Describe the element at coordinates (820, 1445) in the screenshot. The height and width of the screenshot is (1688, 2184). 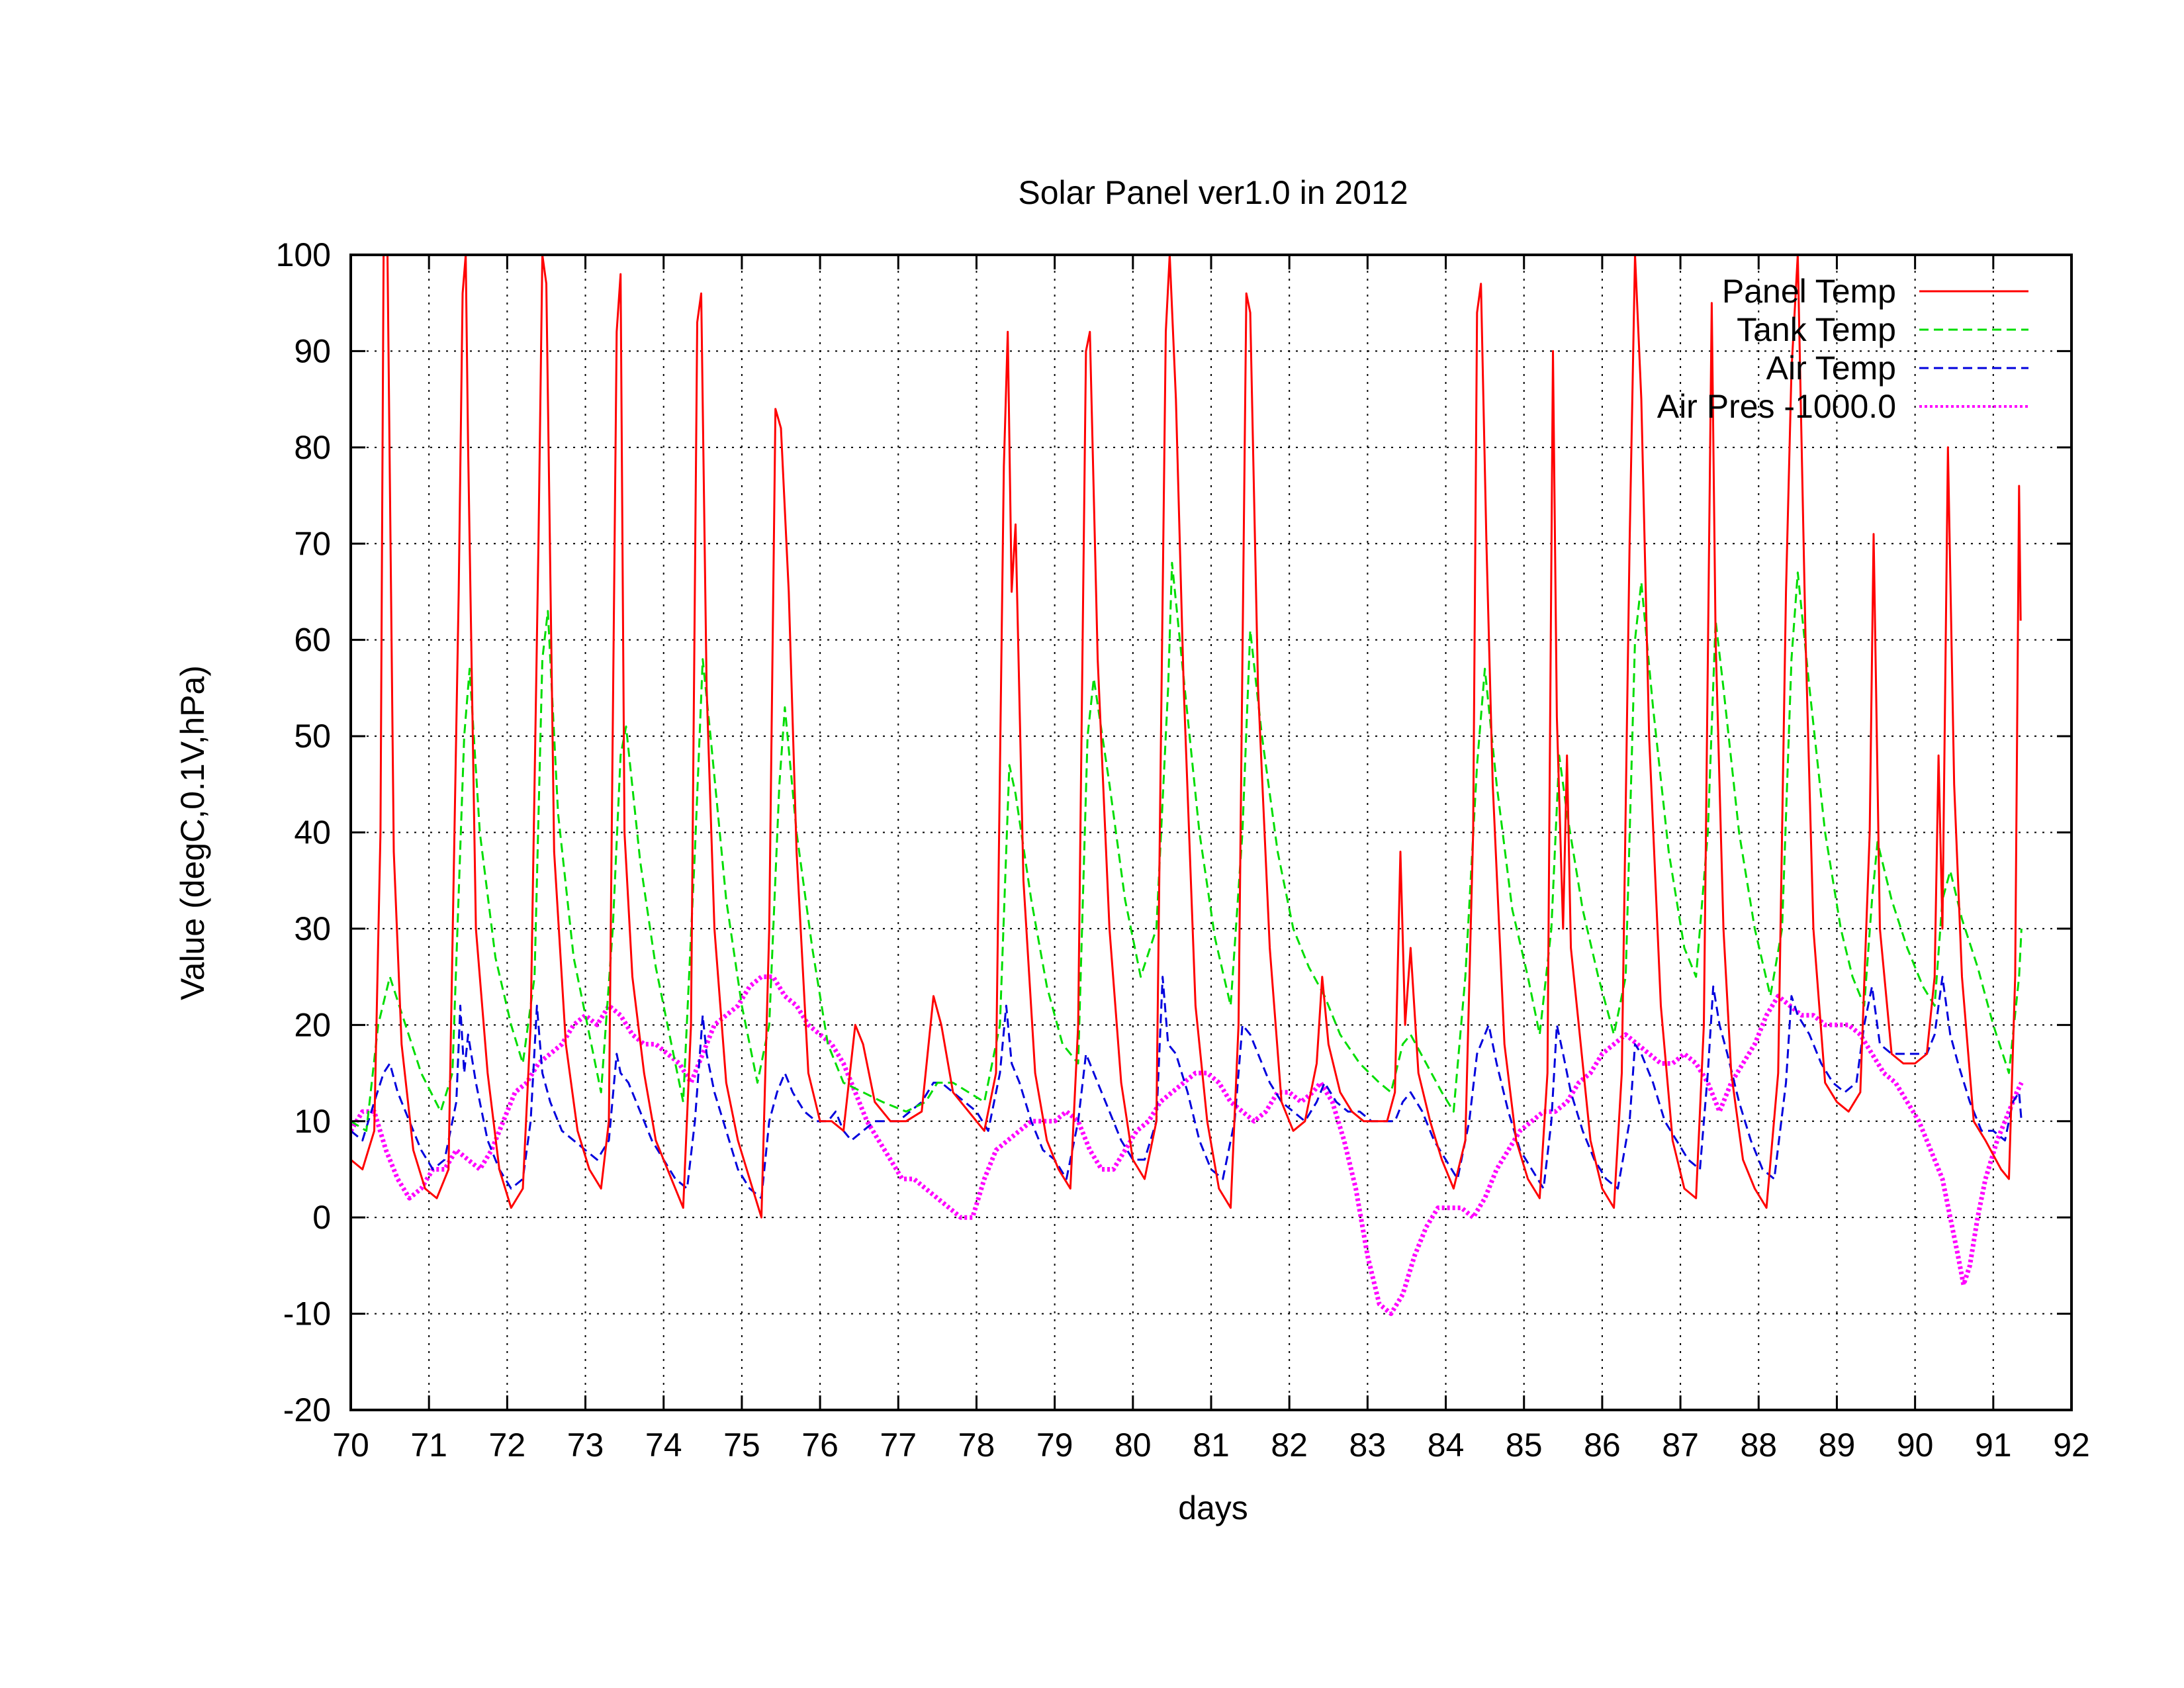
I see `x-tick-label: 76` at that location.